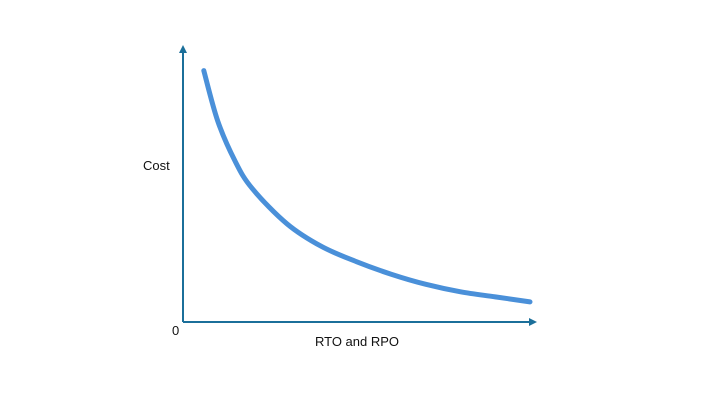 Image resolution: width=720 pixels, height=405 pixels. I want to click on origin-label: 0, so click(175, 330).